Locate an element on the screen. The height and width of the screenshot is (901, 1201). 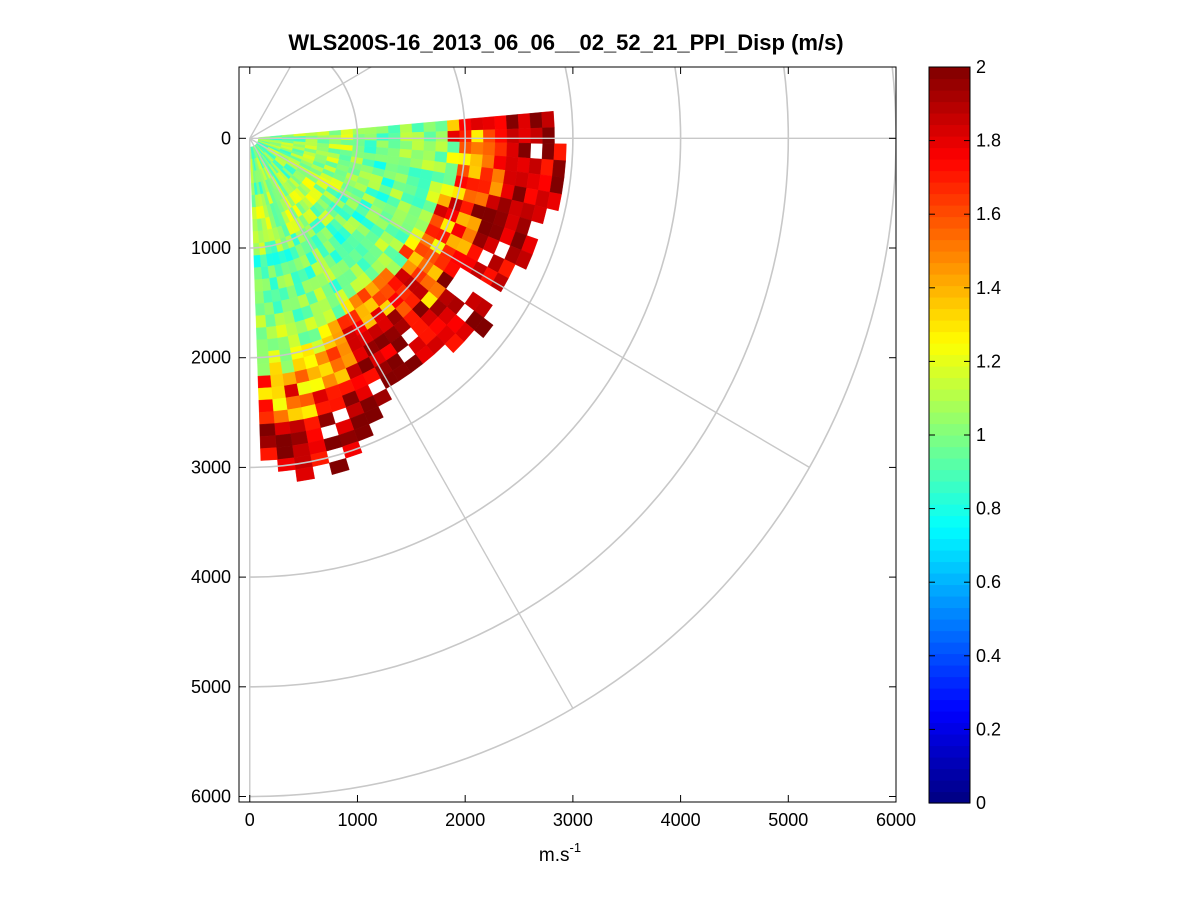
colorbar: 0 0.2 0.4 0.6 0.8 1 1.2 1.4 1.6 1.8 2 is located at coordinates (964, 435).